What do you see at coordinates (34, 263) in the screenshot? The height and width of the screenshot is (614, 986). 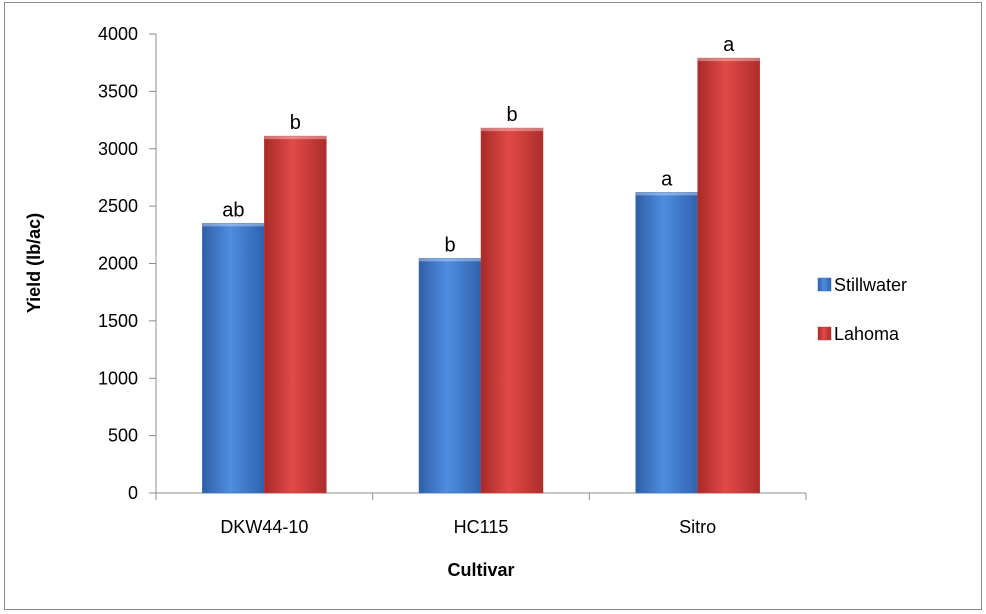 I see `y-axis-title: Yield (lb/ac)` at bounding box center [34, 263].